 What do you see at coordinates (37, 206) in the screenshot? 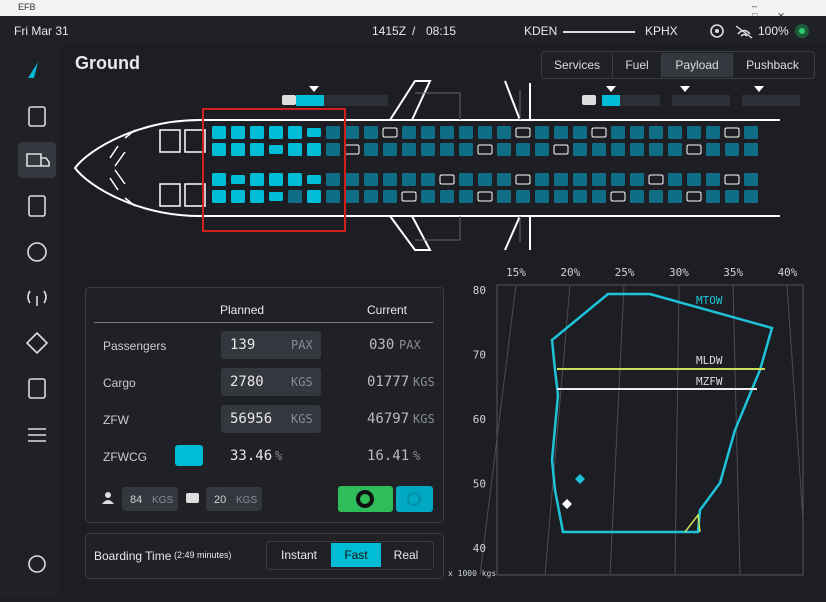
I see `calculator-icon` at bounding box center [37, 206].